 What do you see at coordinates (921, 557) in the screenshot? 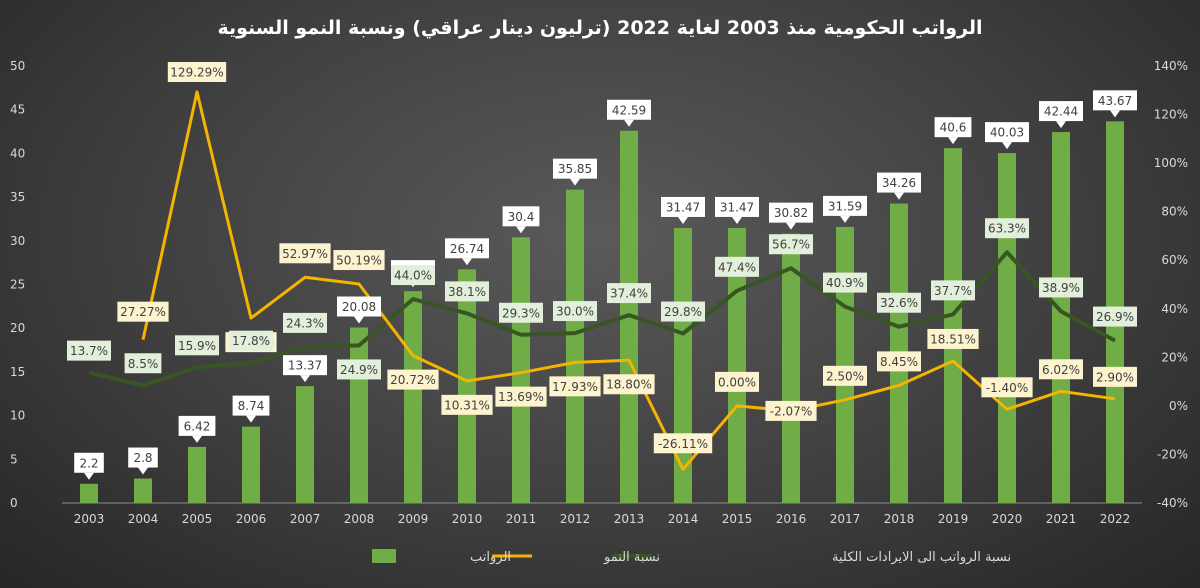
I see `legend-ratio-label: نسبة الرواتب الى الايرادات الكلية` at bounding box center [921, 557].